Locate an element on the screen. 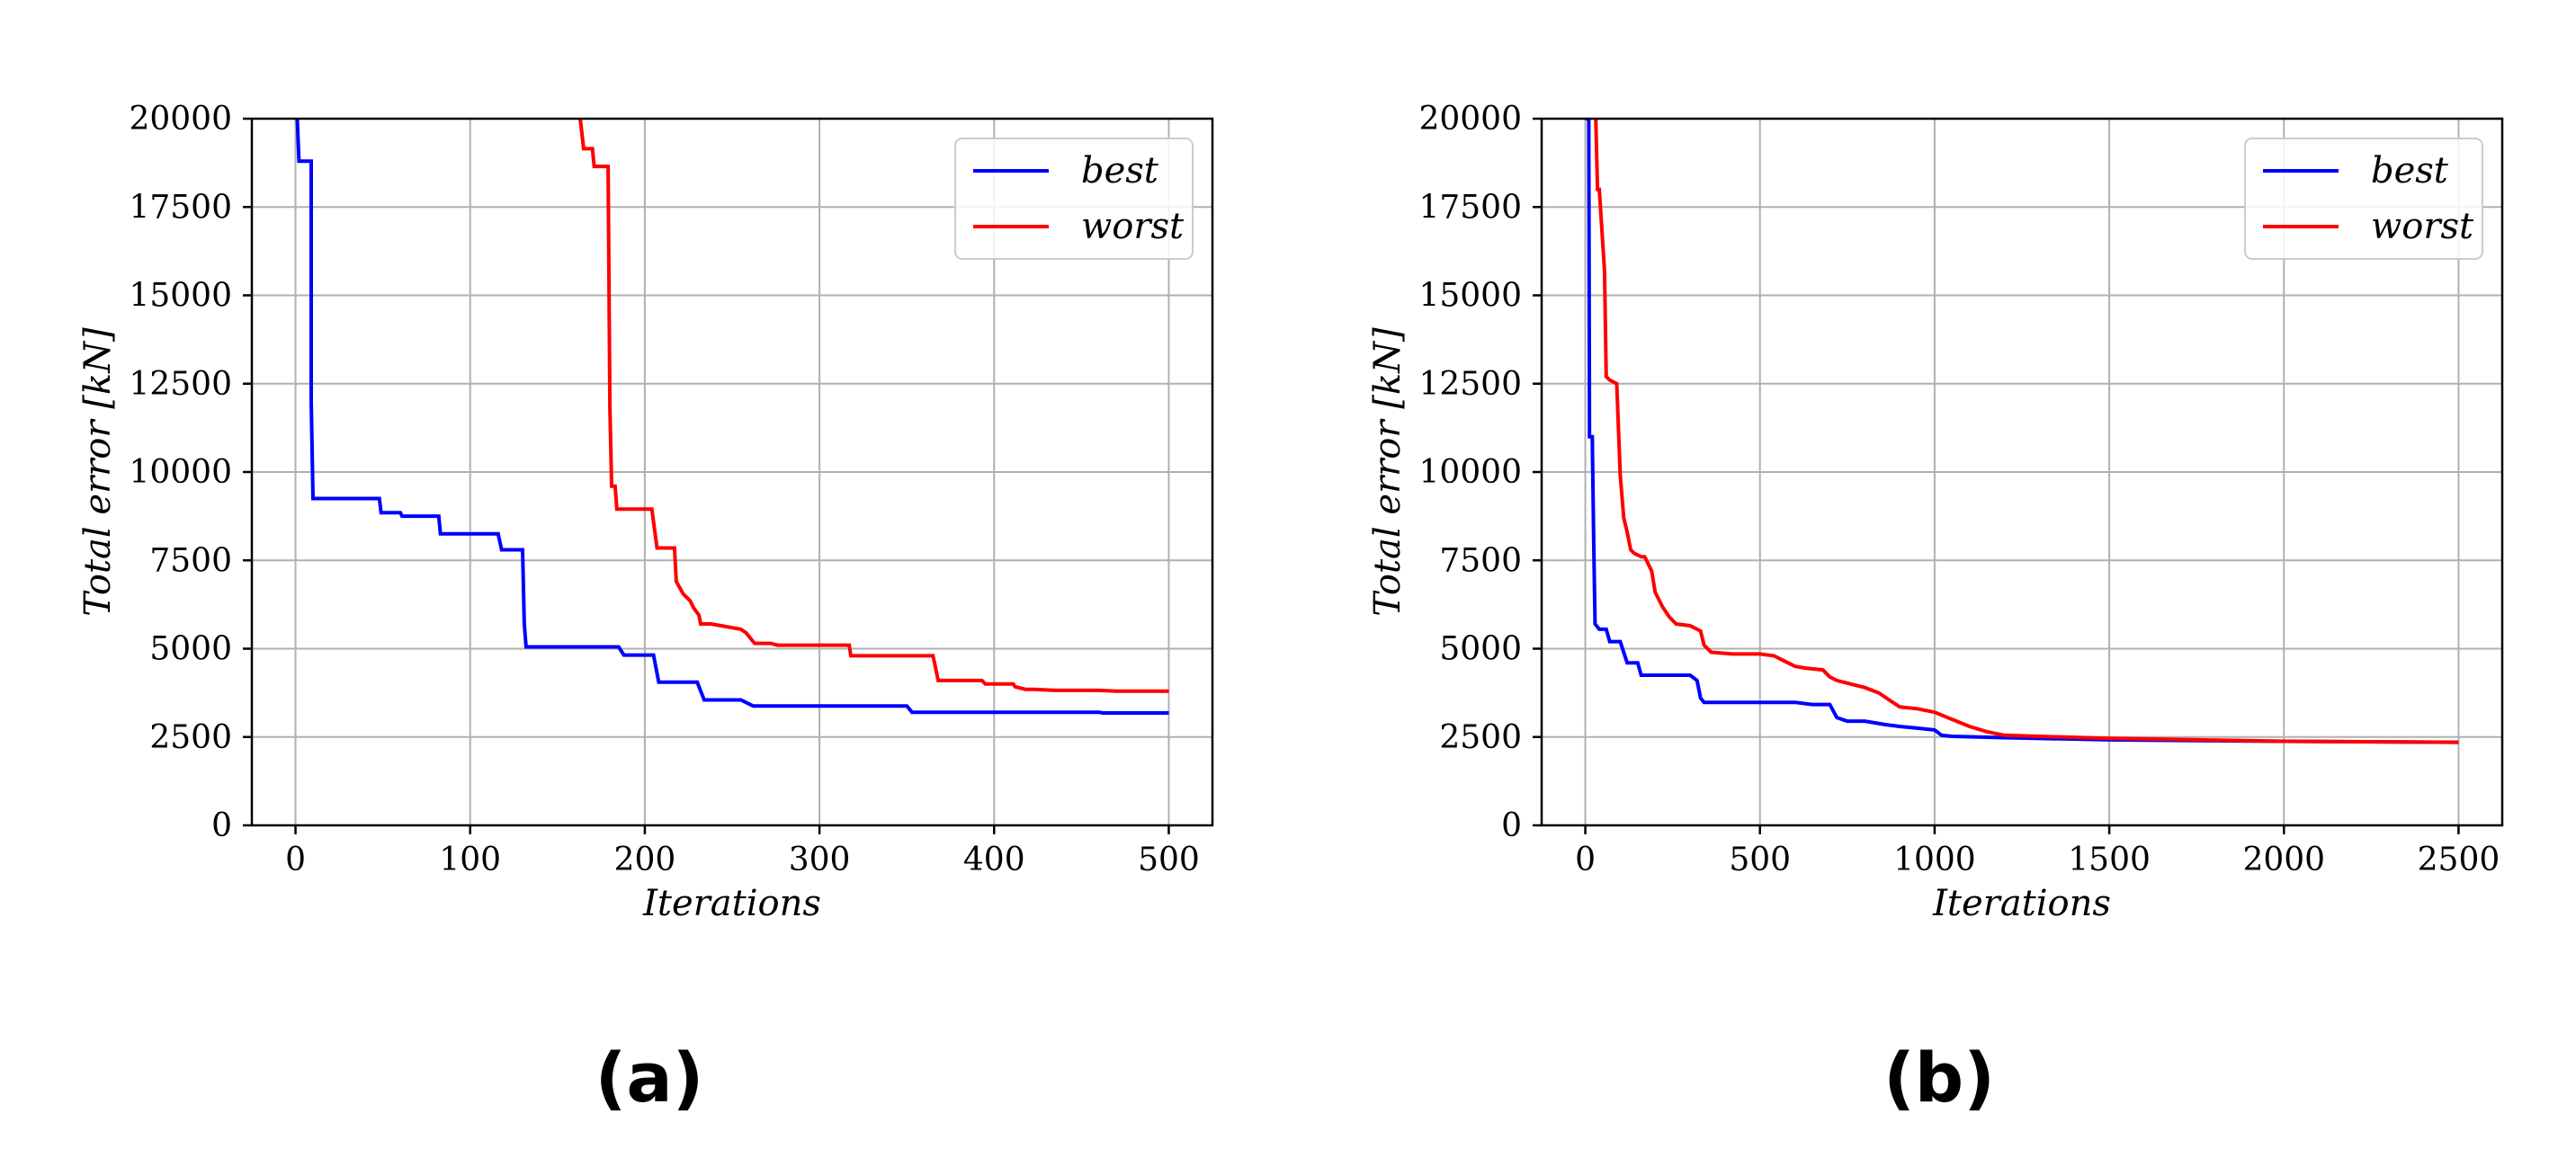 Image resolution: width=2576 pixels, height=1158 pixels. series-line-worst is located at coordinates (873, 406).